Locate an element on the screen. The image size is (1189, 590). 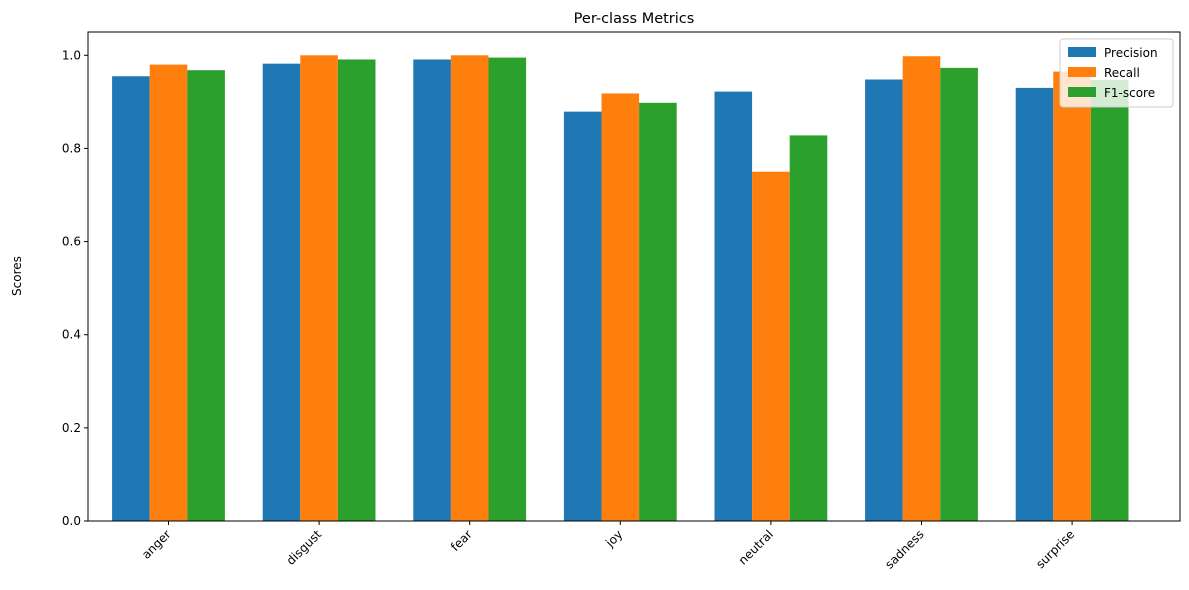
bar-precision-anger is located at coordinates (131, 299).